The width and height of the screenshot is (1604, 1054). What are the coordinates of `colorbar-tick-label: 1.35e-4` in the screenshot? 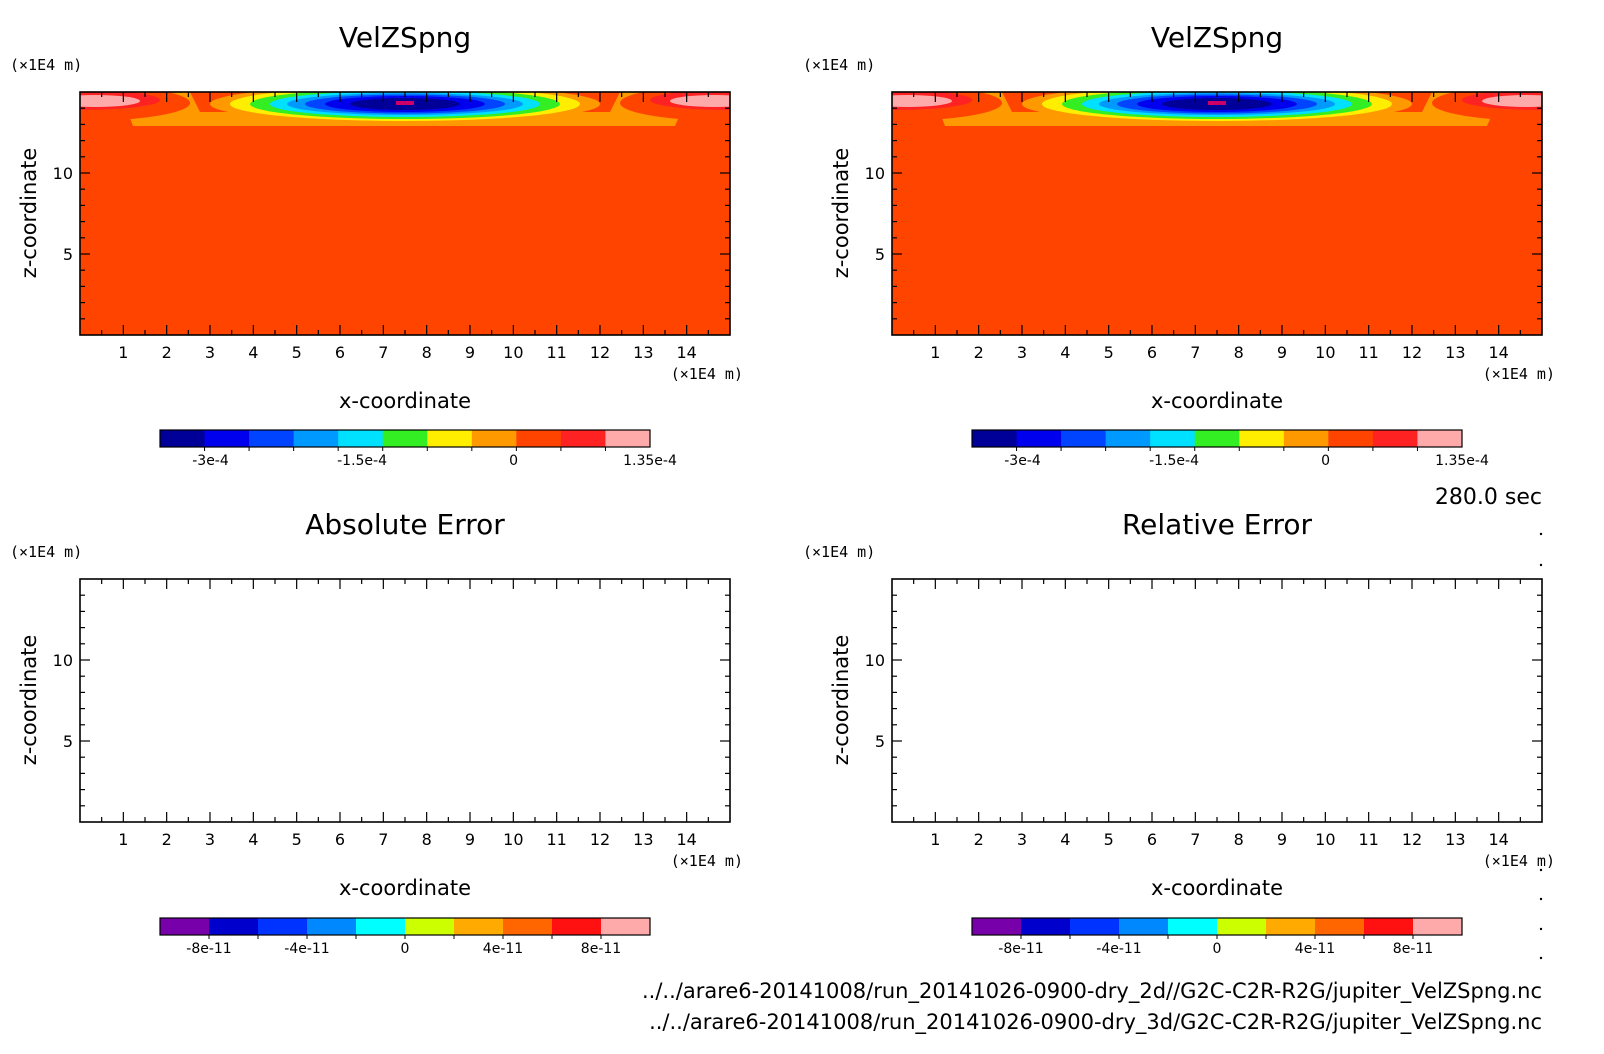 It's located at (650, 461).